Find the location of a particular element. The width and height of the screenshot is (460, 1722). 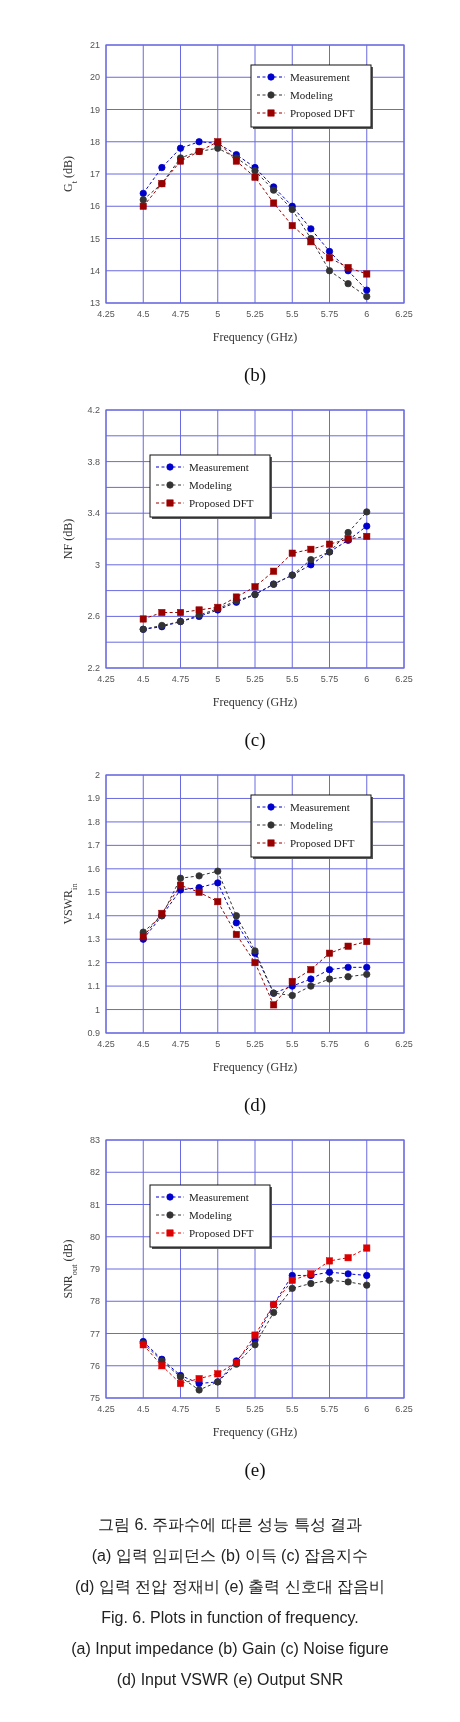

text: (c) is located at coordinates (255, 740).